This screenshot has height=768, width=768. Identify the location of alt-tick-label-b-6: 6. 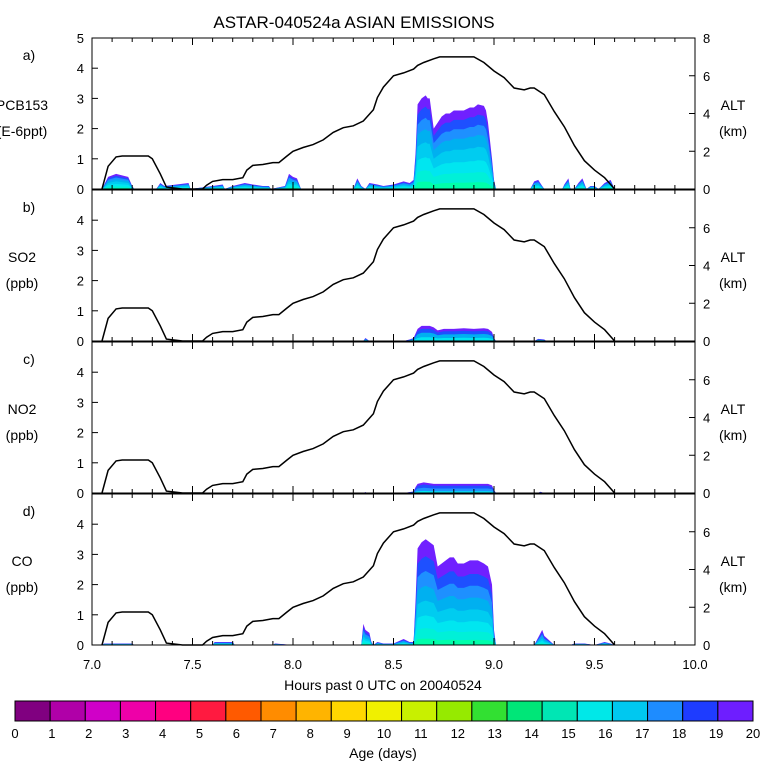
(706, 228).